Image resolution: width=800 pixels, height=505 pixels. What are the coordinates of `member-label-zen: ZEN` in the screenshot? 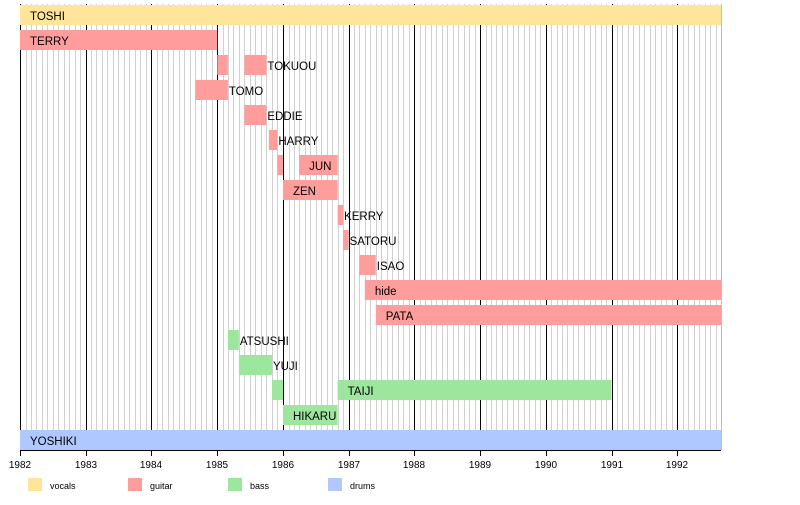 It's located at (304, 192).